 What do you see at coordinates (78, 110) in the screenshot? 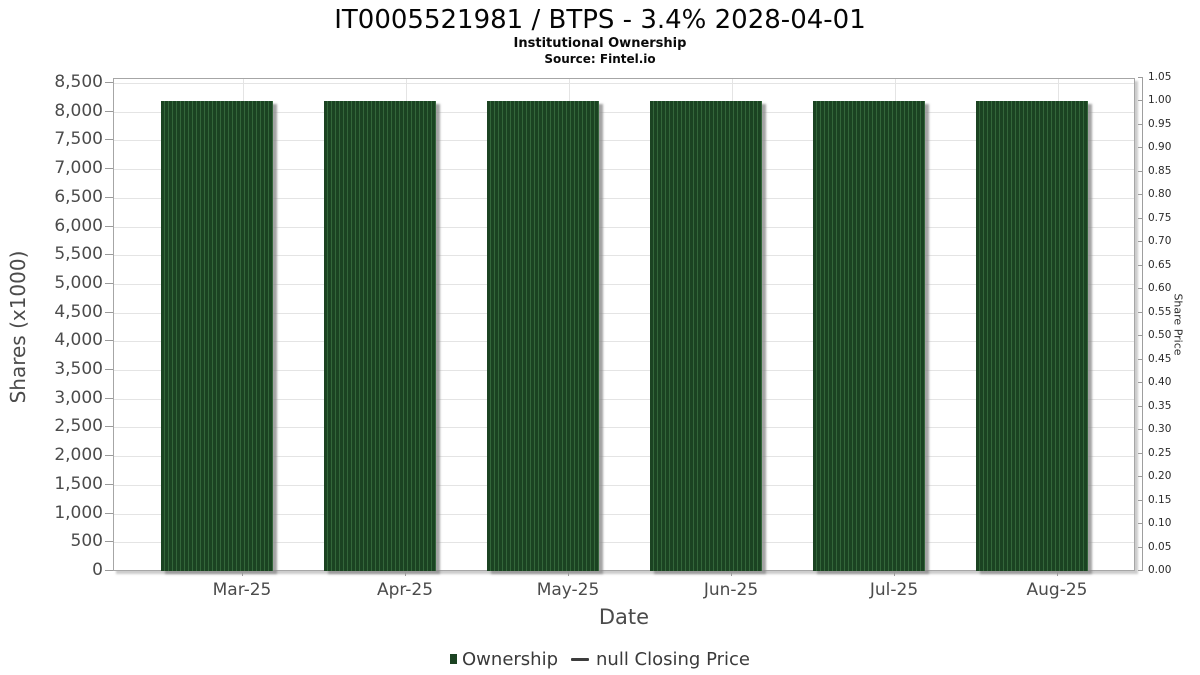
I see `y-axis-left-tick-label: 8,000` at bounding box center [78, 110].